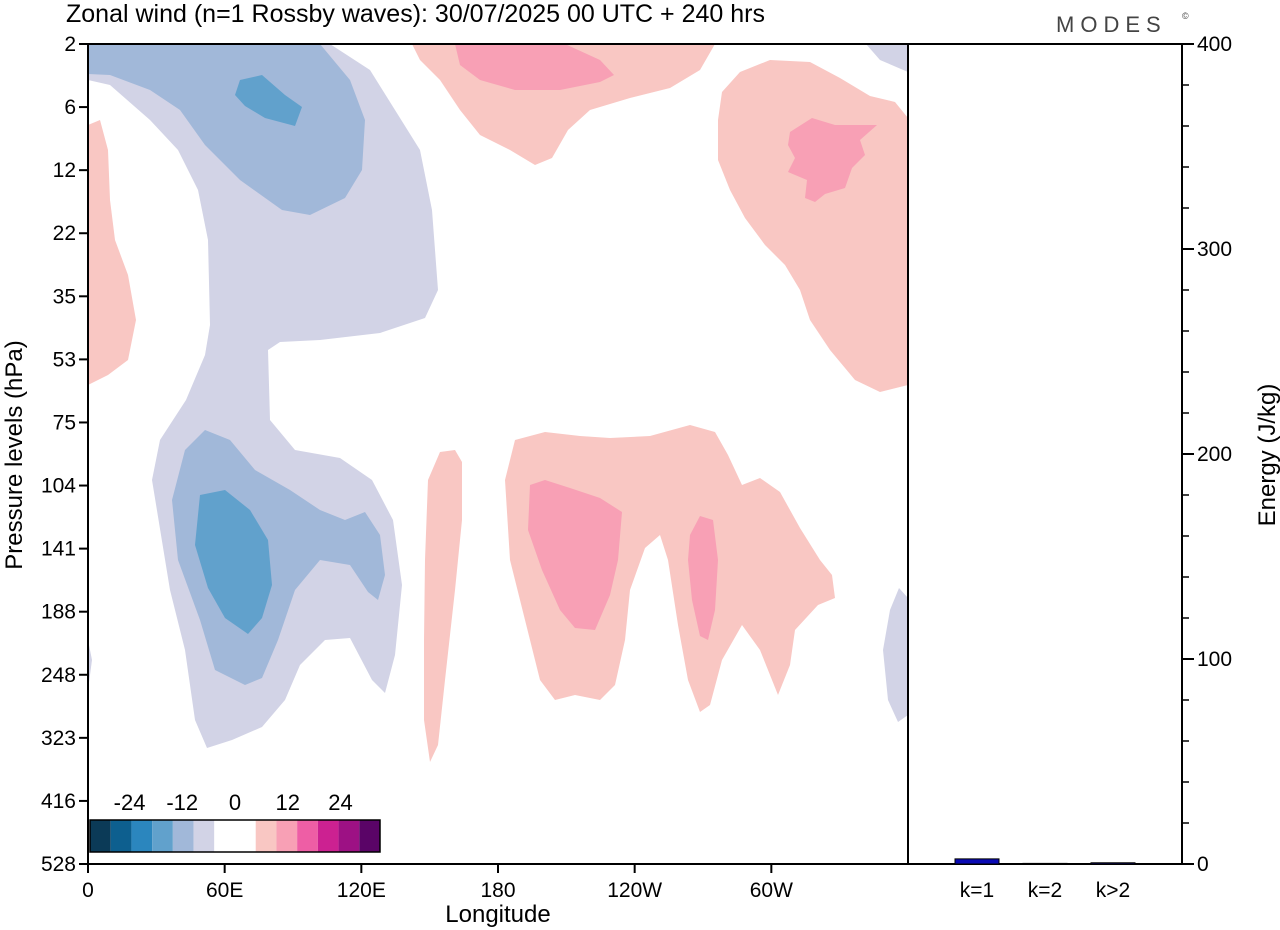  I want to click on y-tick-label: 35, so click(64, 296).